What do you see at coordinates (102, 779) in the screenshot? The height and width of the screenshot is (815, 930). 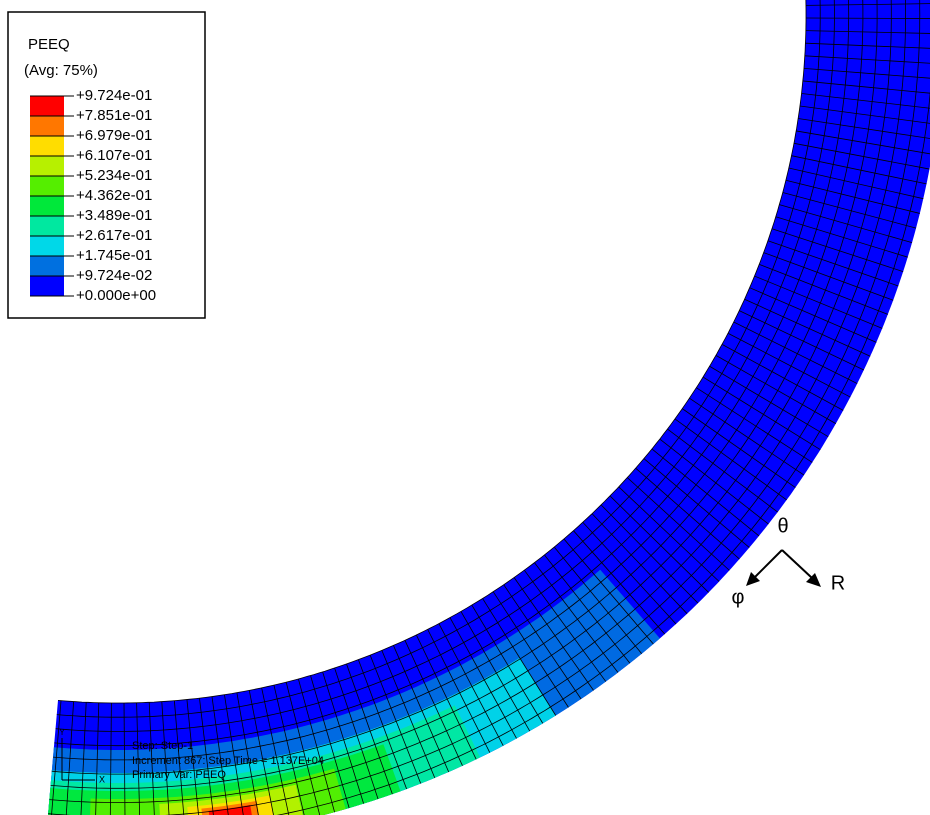 I see `triad-label: X` at bounding box center [102, 779].